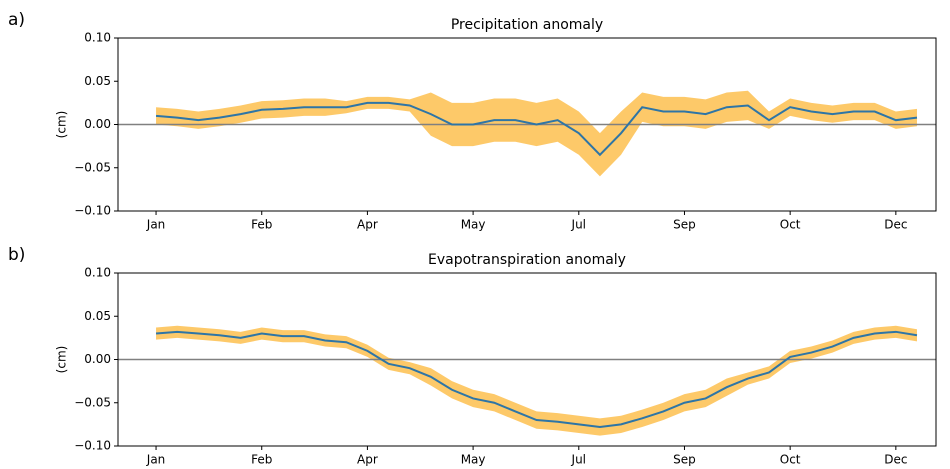  I want to click on chart-title: Precipitation anomaly, so click(527, 25).